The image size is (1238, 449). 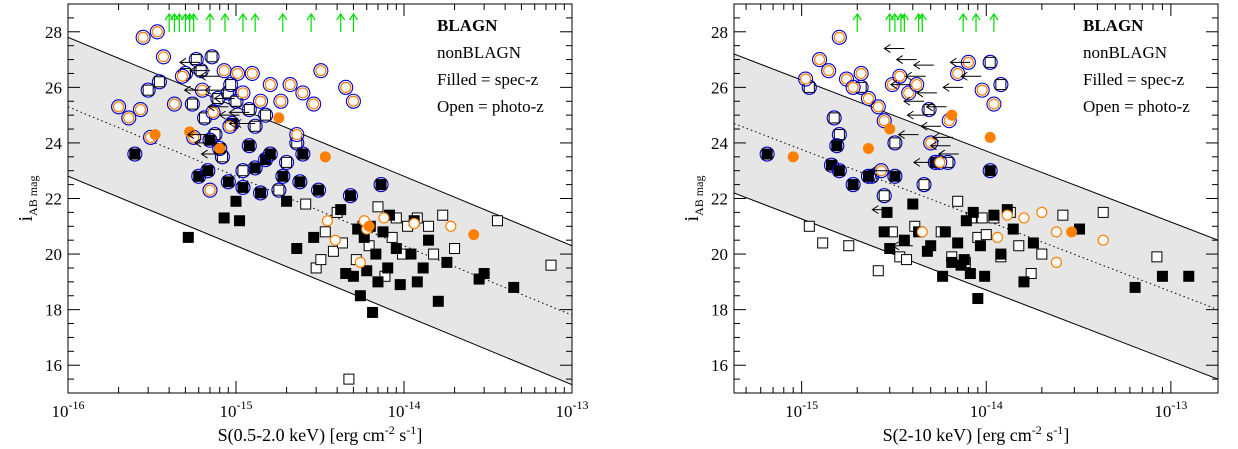 I want to click on x-tick-label: 10-15, so click(x=801, y=409).